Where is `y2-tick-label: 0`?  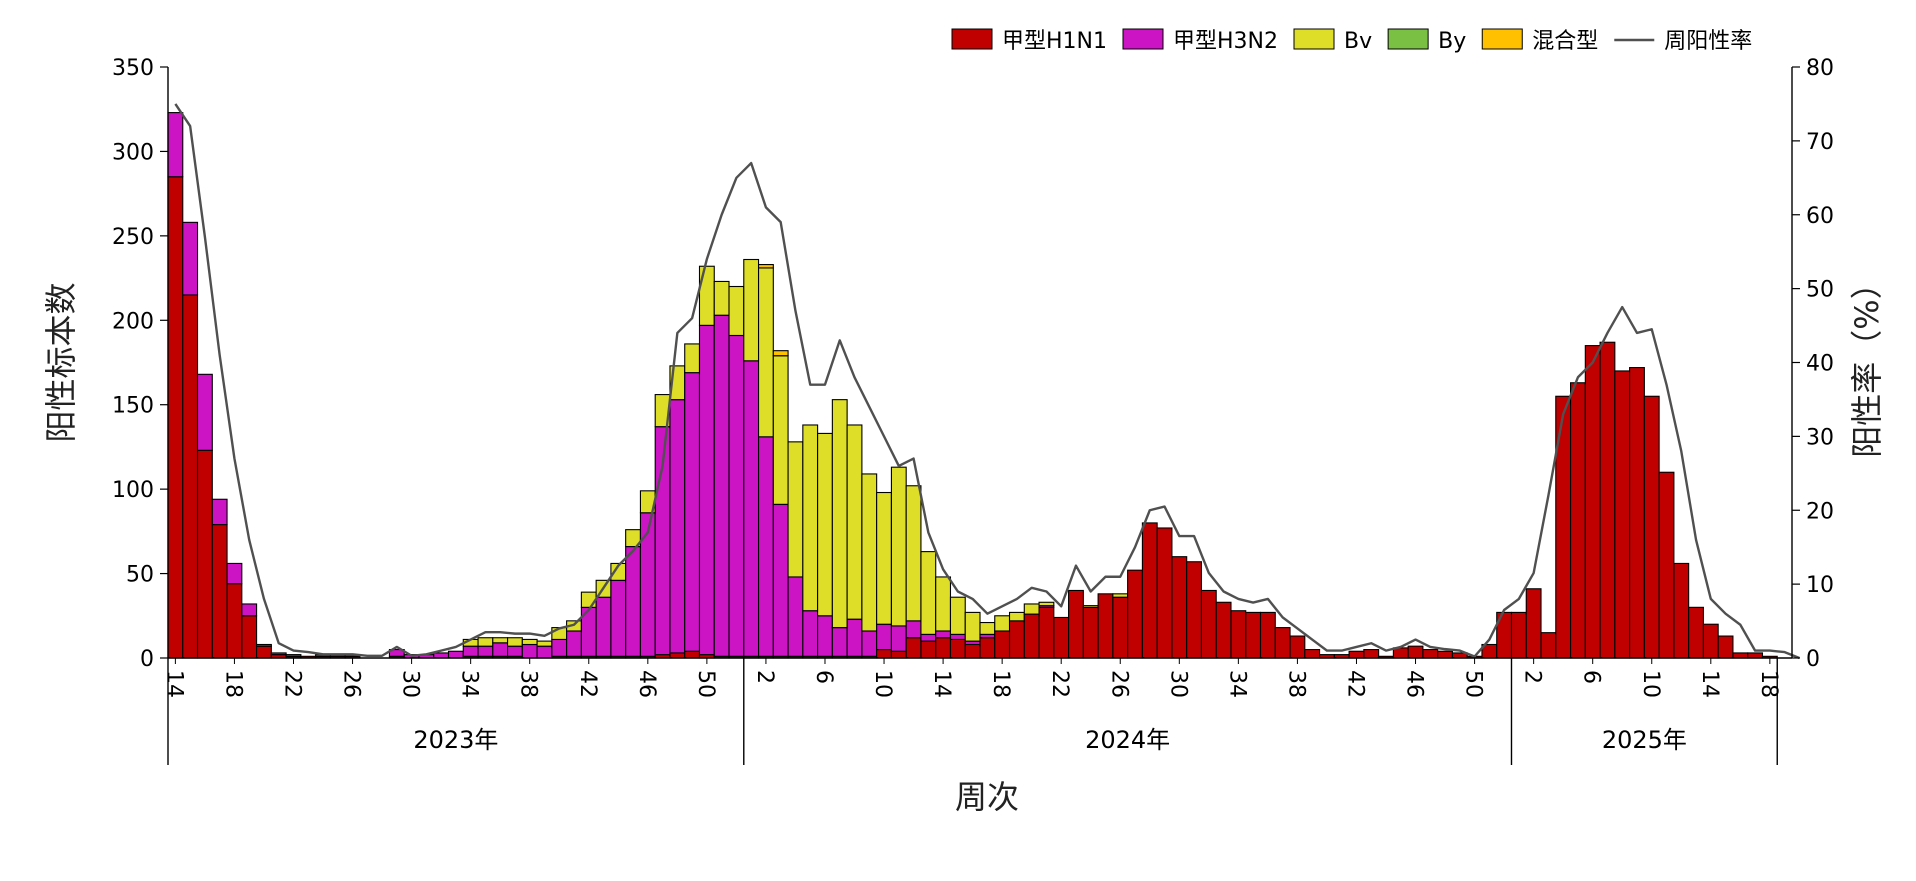 y2-tick-label: 0 is located at coordinates (1813, 659).